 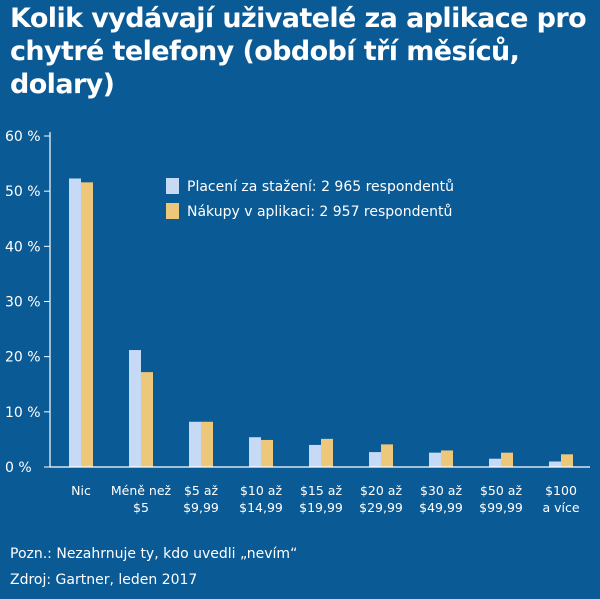 What do you see at coordinates (23, 413) in the screenshot?
I see `y-tick-label: 10 %` at bounding box center [23, 413].